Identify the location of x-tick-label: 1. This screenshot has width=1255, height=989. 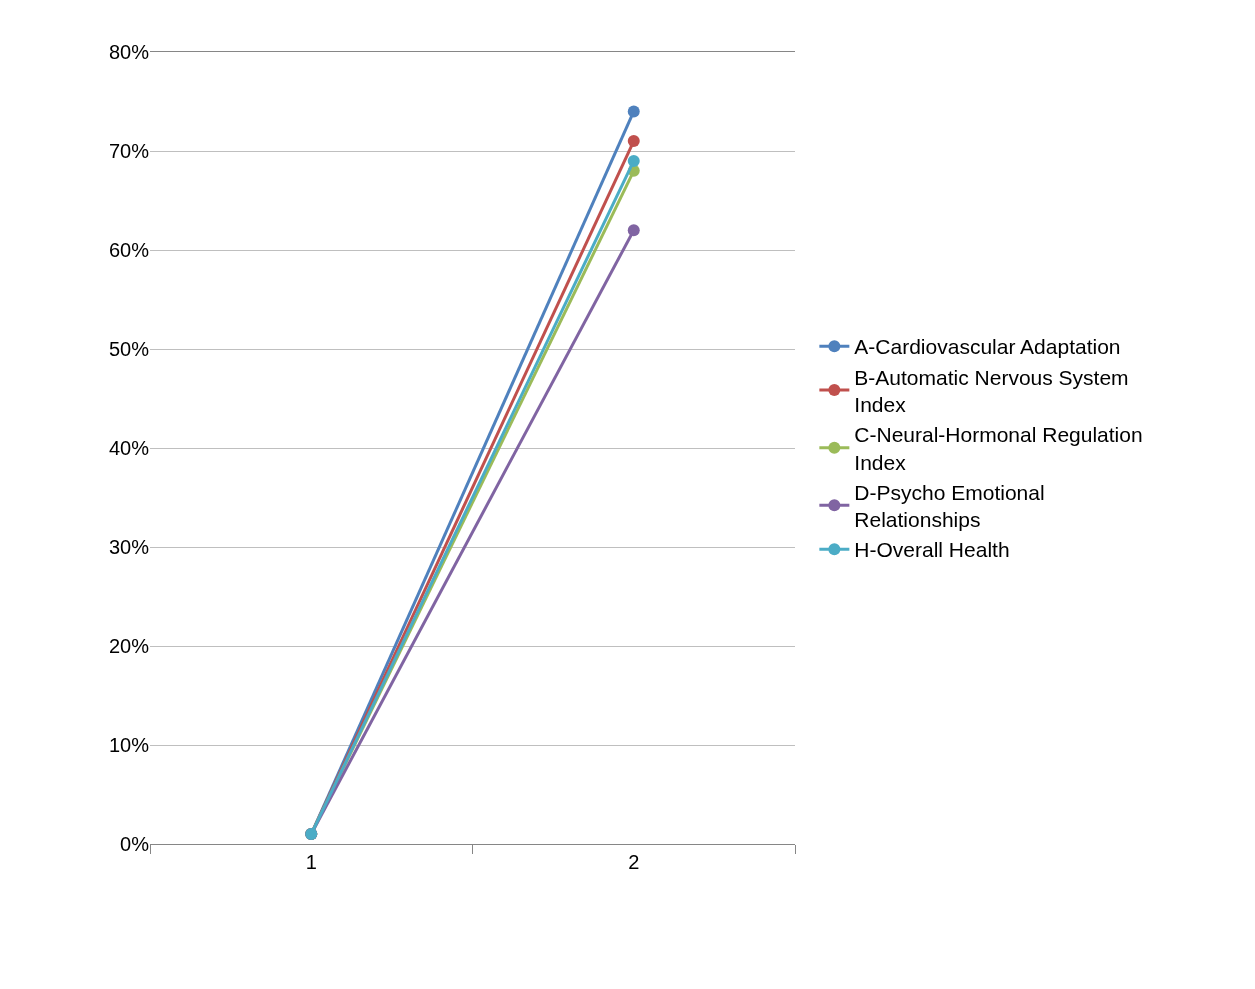
(311, 862).